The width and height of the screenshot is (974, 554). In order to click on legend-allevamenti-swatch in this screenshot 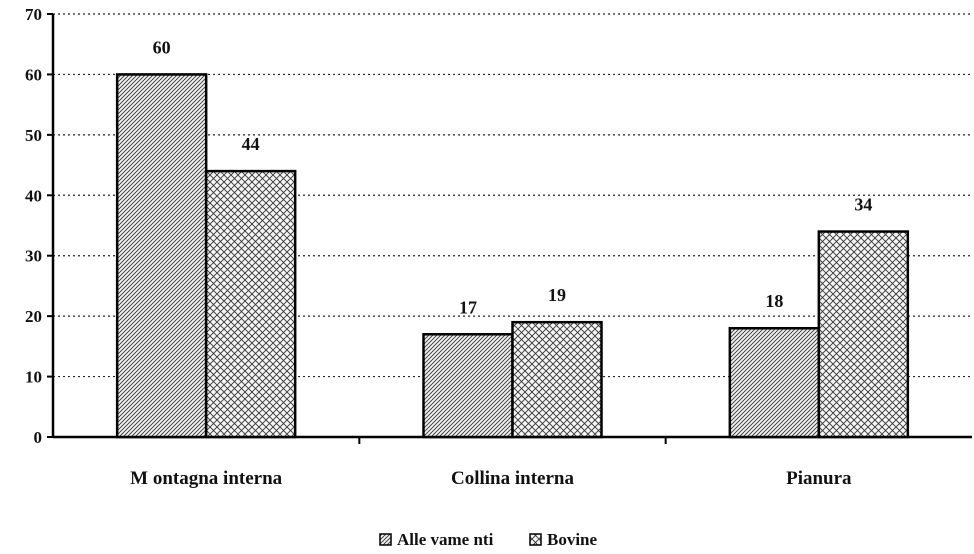, I will do `click(385, 539)`.